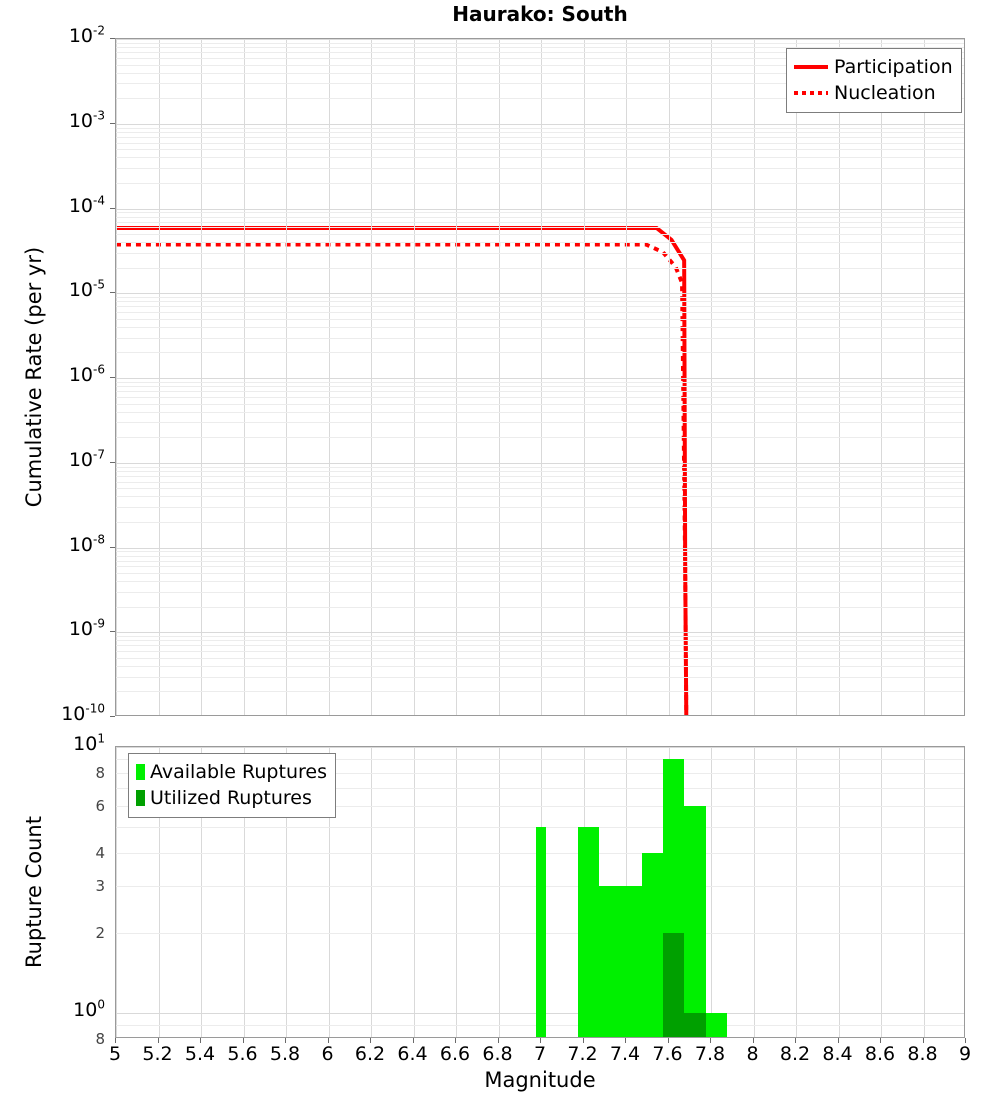 The height and width of the screenshot is (1100, 1000). Describe the element at coordinates (885, 93) in the screenshot. I see `legend-label-nucleation: Nucleation` at that location.